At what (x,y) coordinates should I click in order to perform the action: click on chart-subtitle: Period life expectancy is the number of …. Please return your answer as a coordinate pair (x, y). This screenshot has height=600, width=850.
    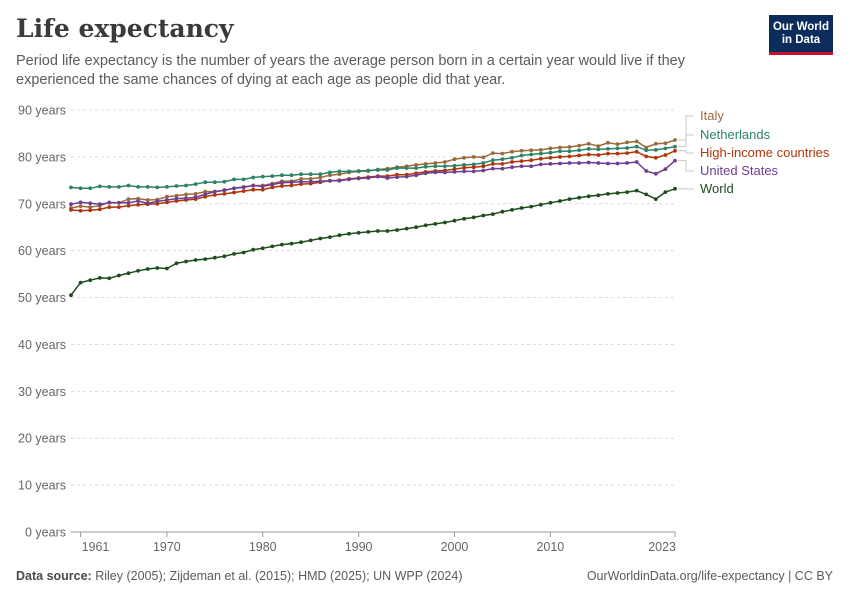
    Looking at the image, I should click on (350, 70).